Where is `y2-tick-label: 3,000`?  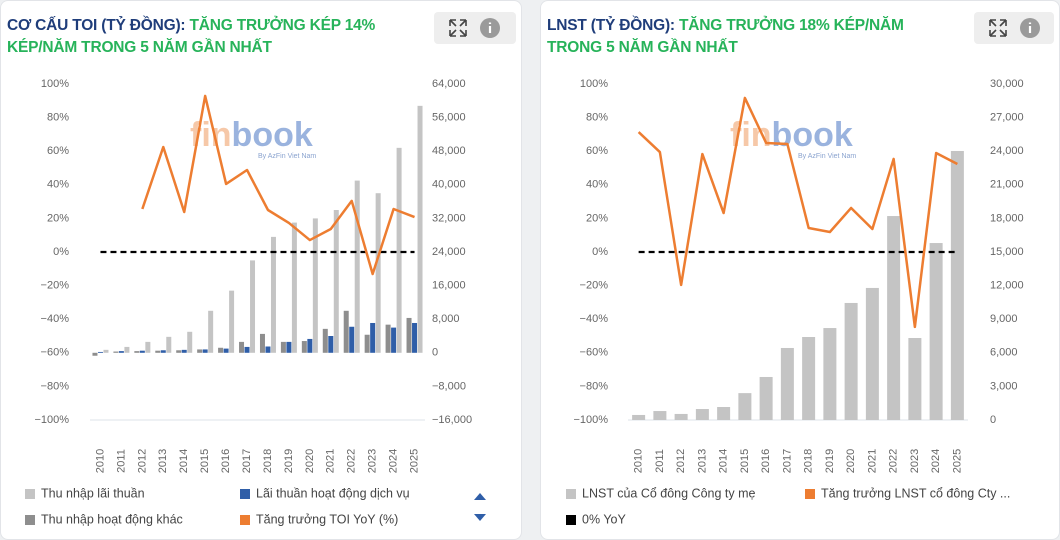 y2-tick-label: 3,000 is located at coordinates (1004, 386).